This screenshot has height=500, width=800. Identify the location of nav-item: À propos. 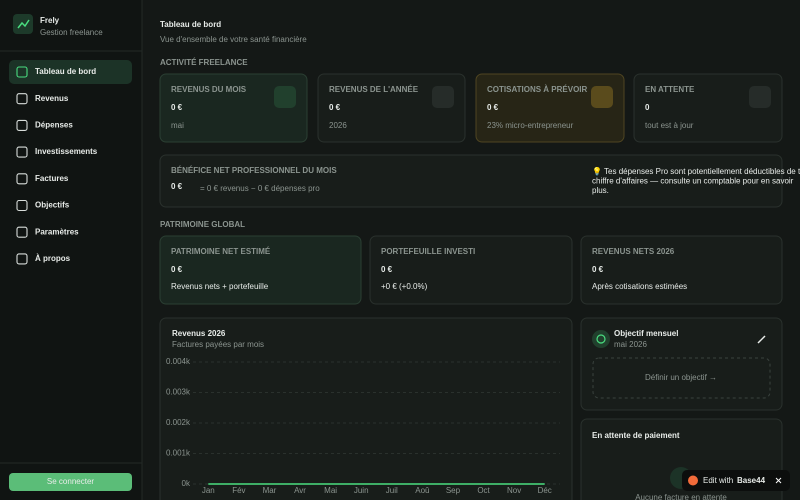
(53, 258).